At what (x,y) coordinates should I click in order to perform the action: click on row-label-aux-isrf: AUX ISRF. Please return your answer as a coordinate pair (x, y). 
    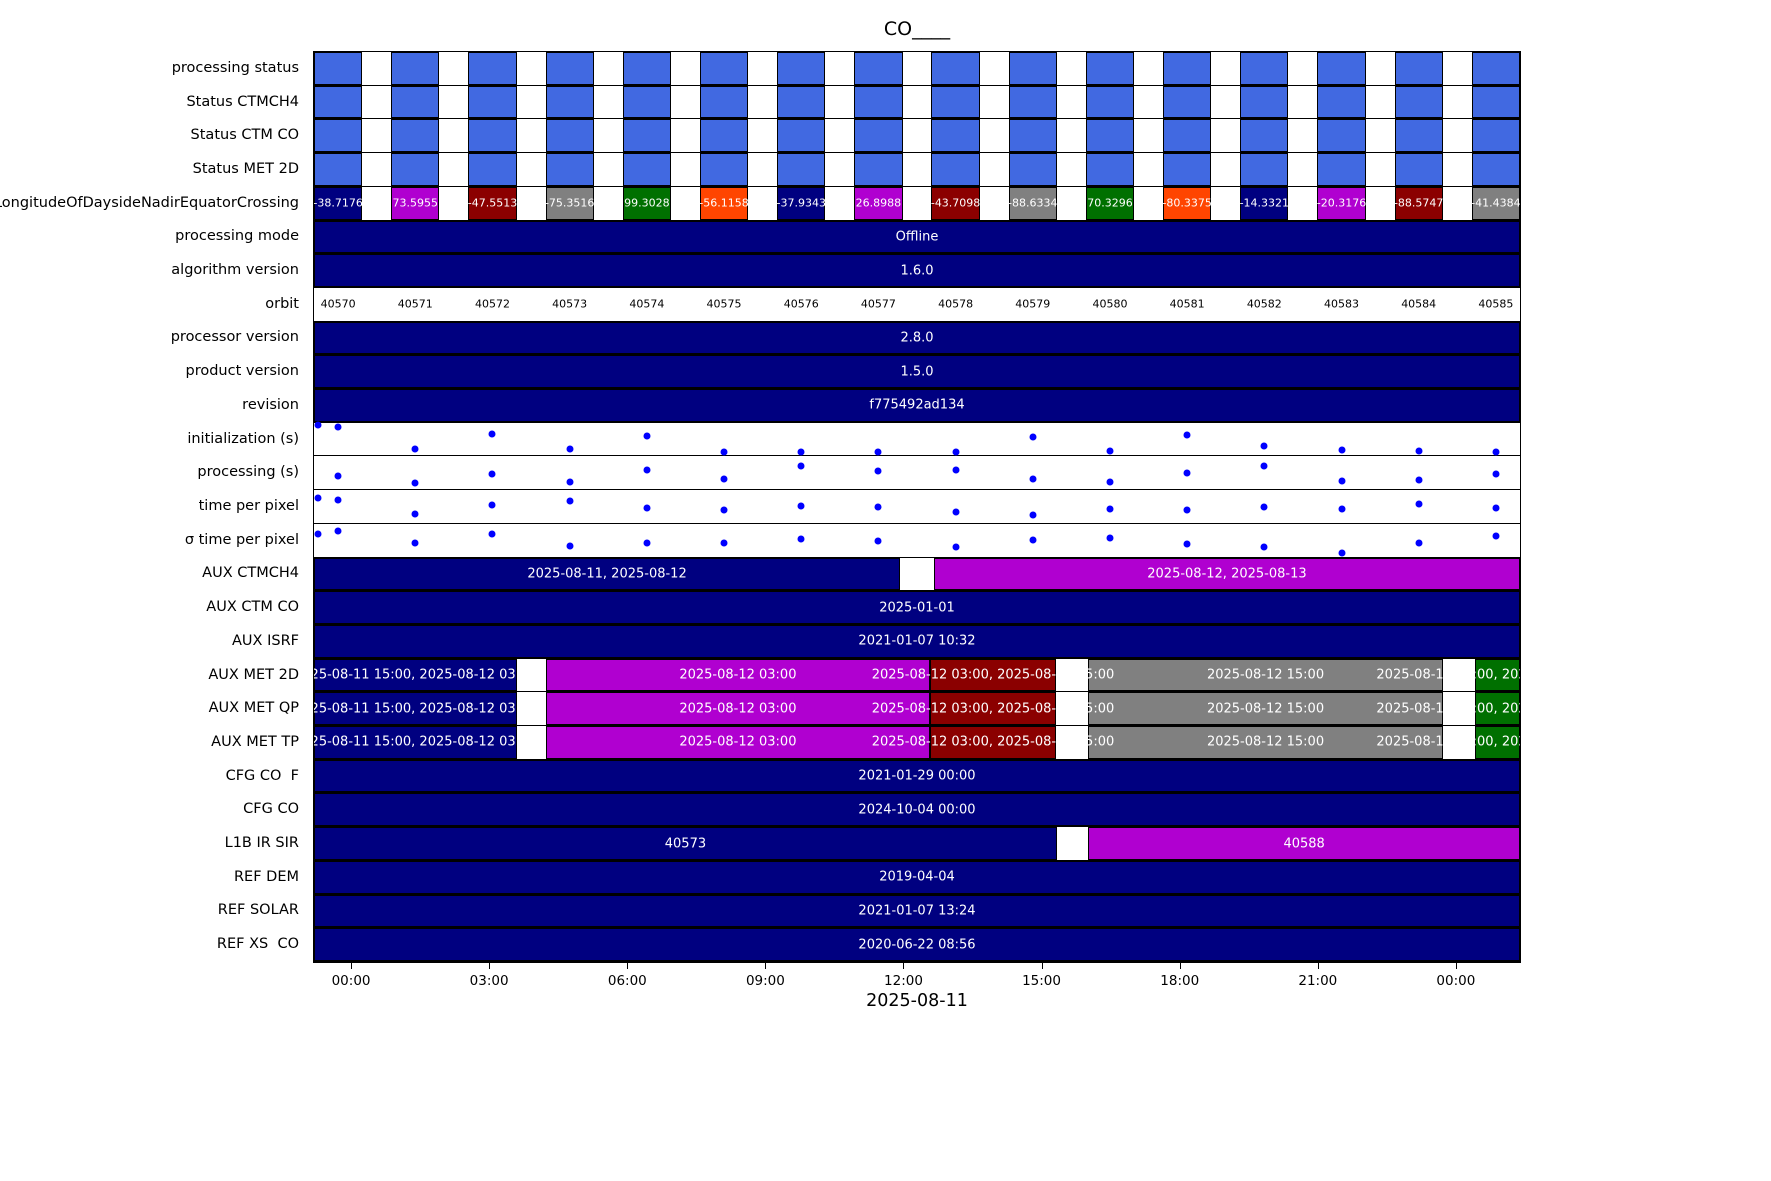
    Looking at the image, I should click on (265, 640).